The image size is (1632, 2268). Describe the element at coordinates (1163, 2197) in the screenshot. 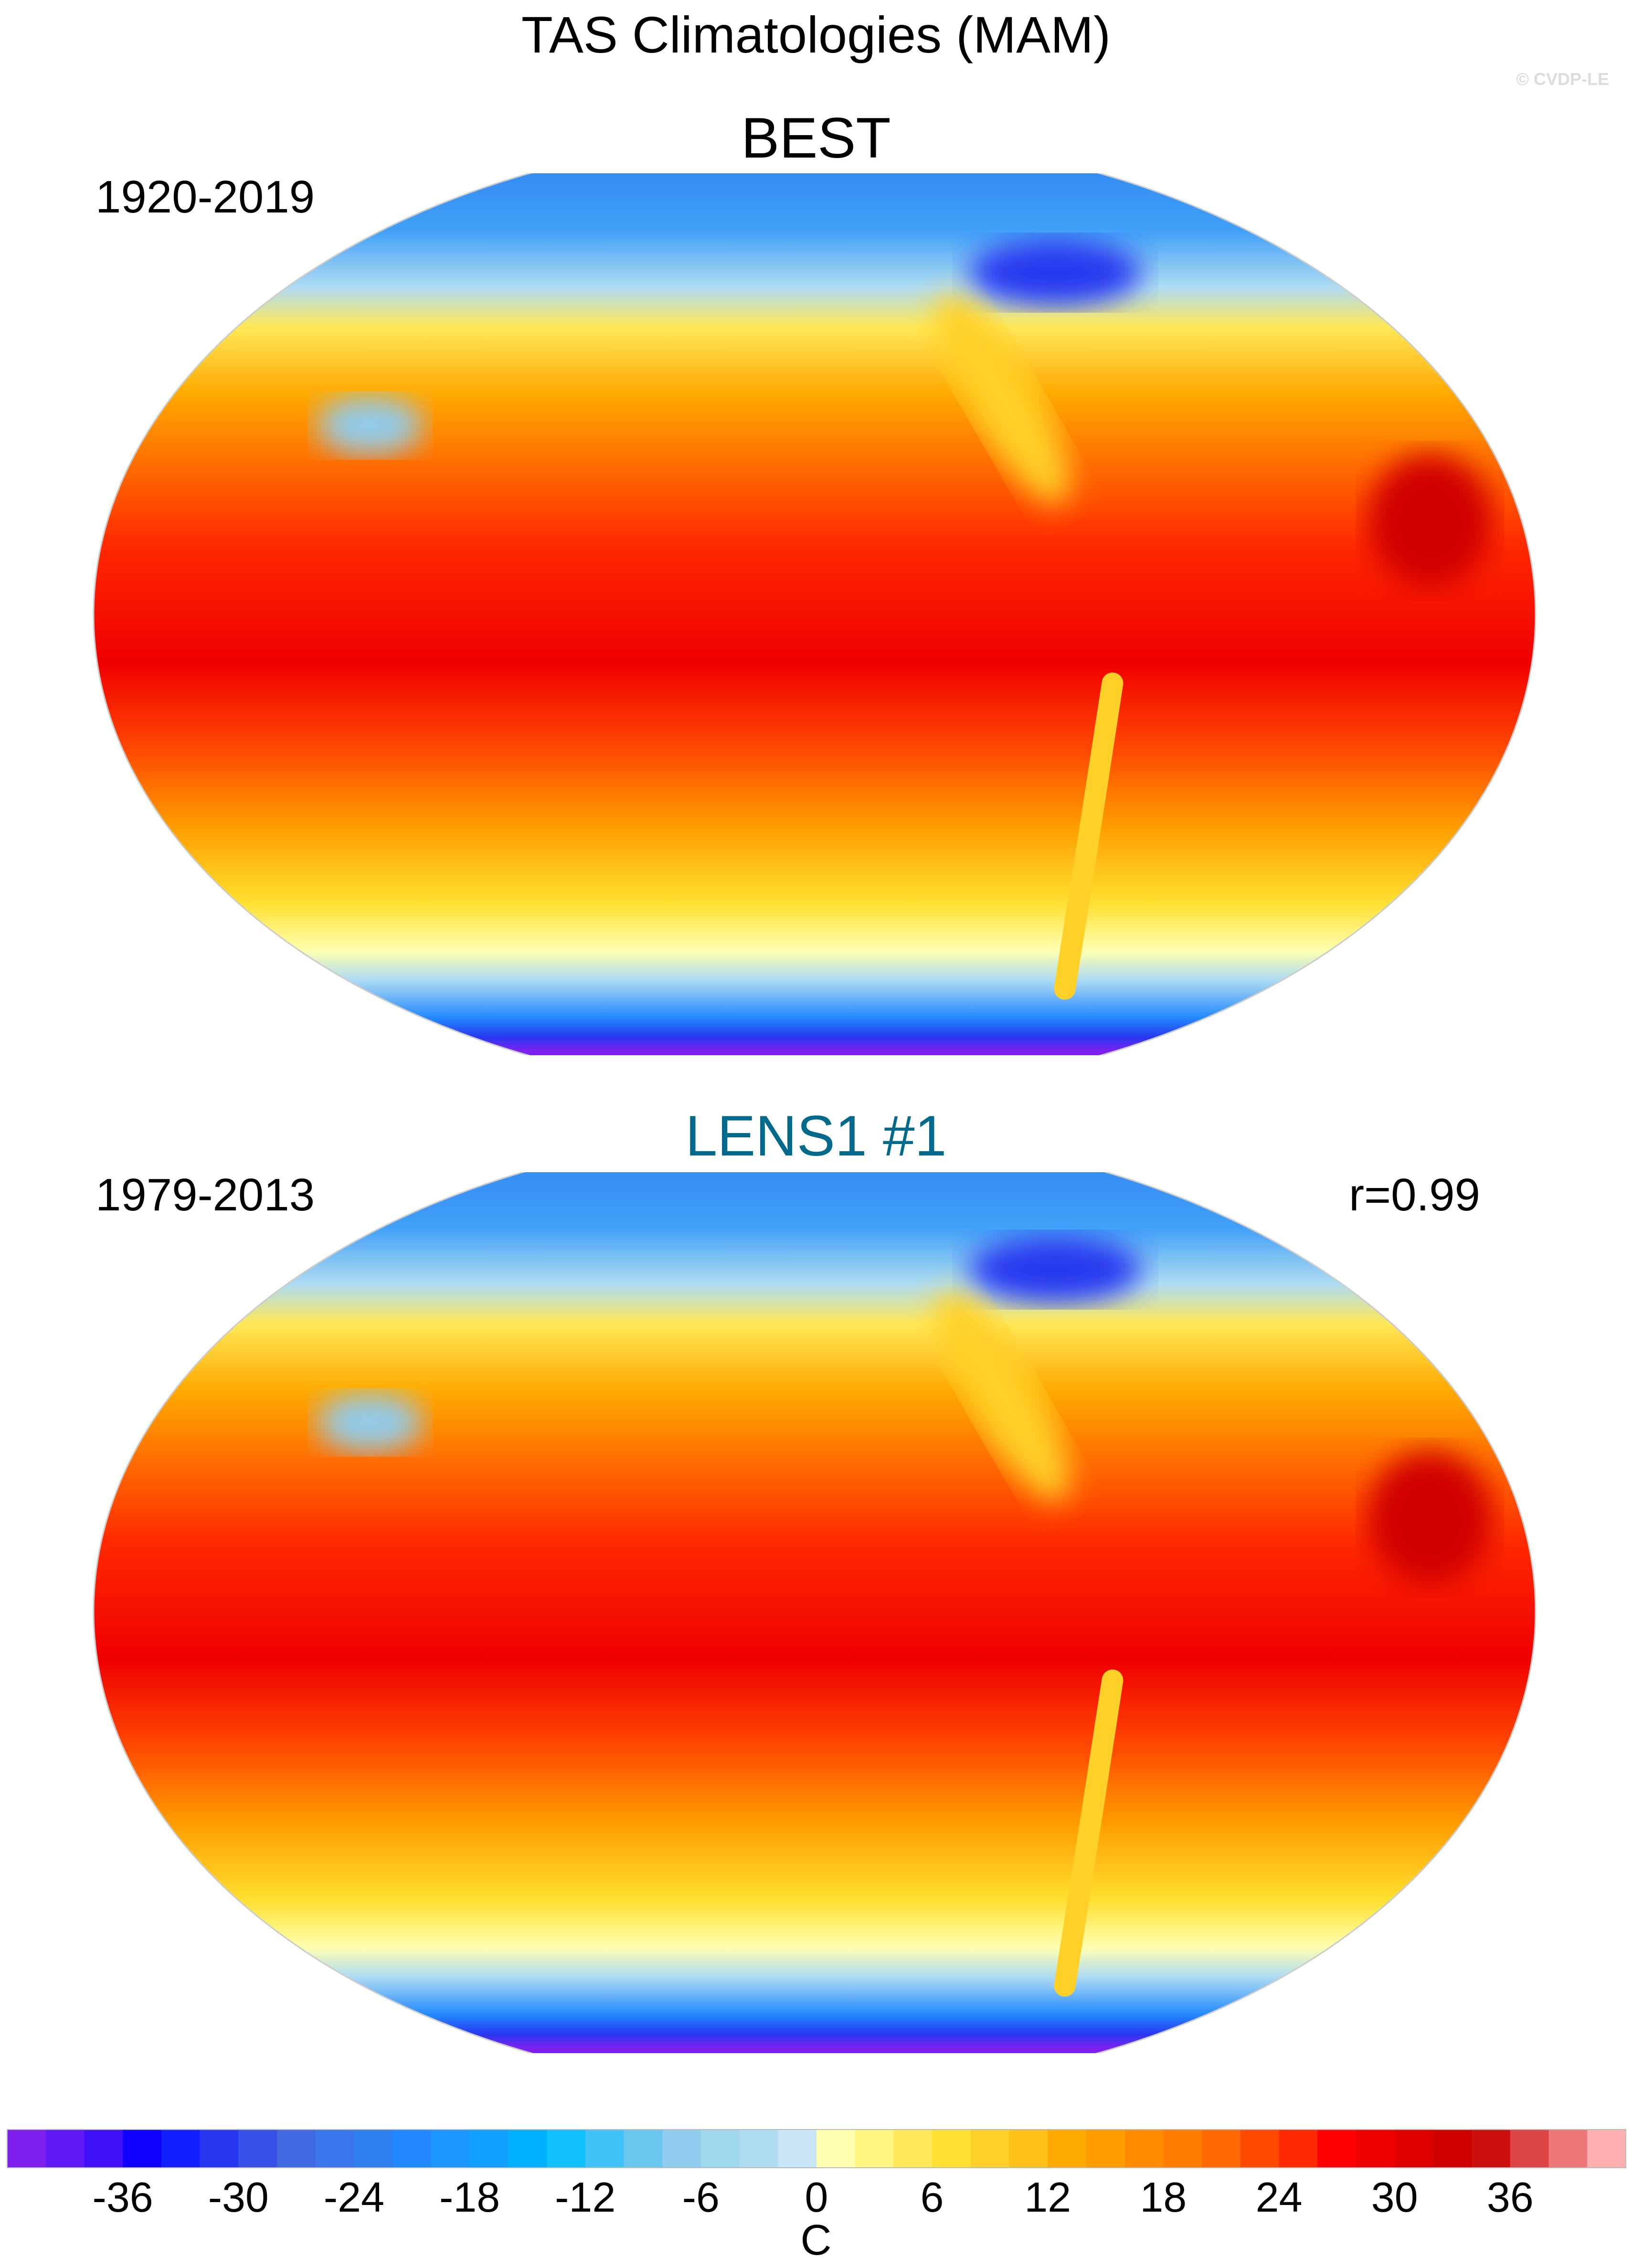

I see `colorbar-tick-label: 18` at that location.